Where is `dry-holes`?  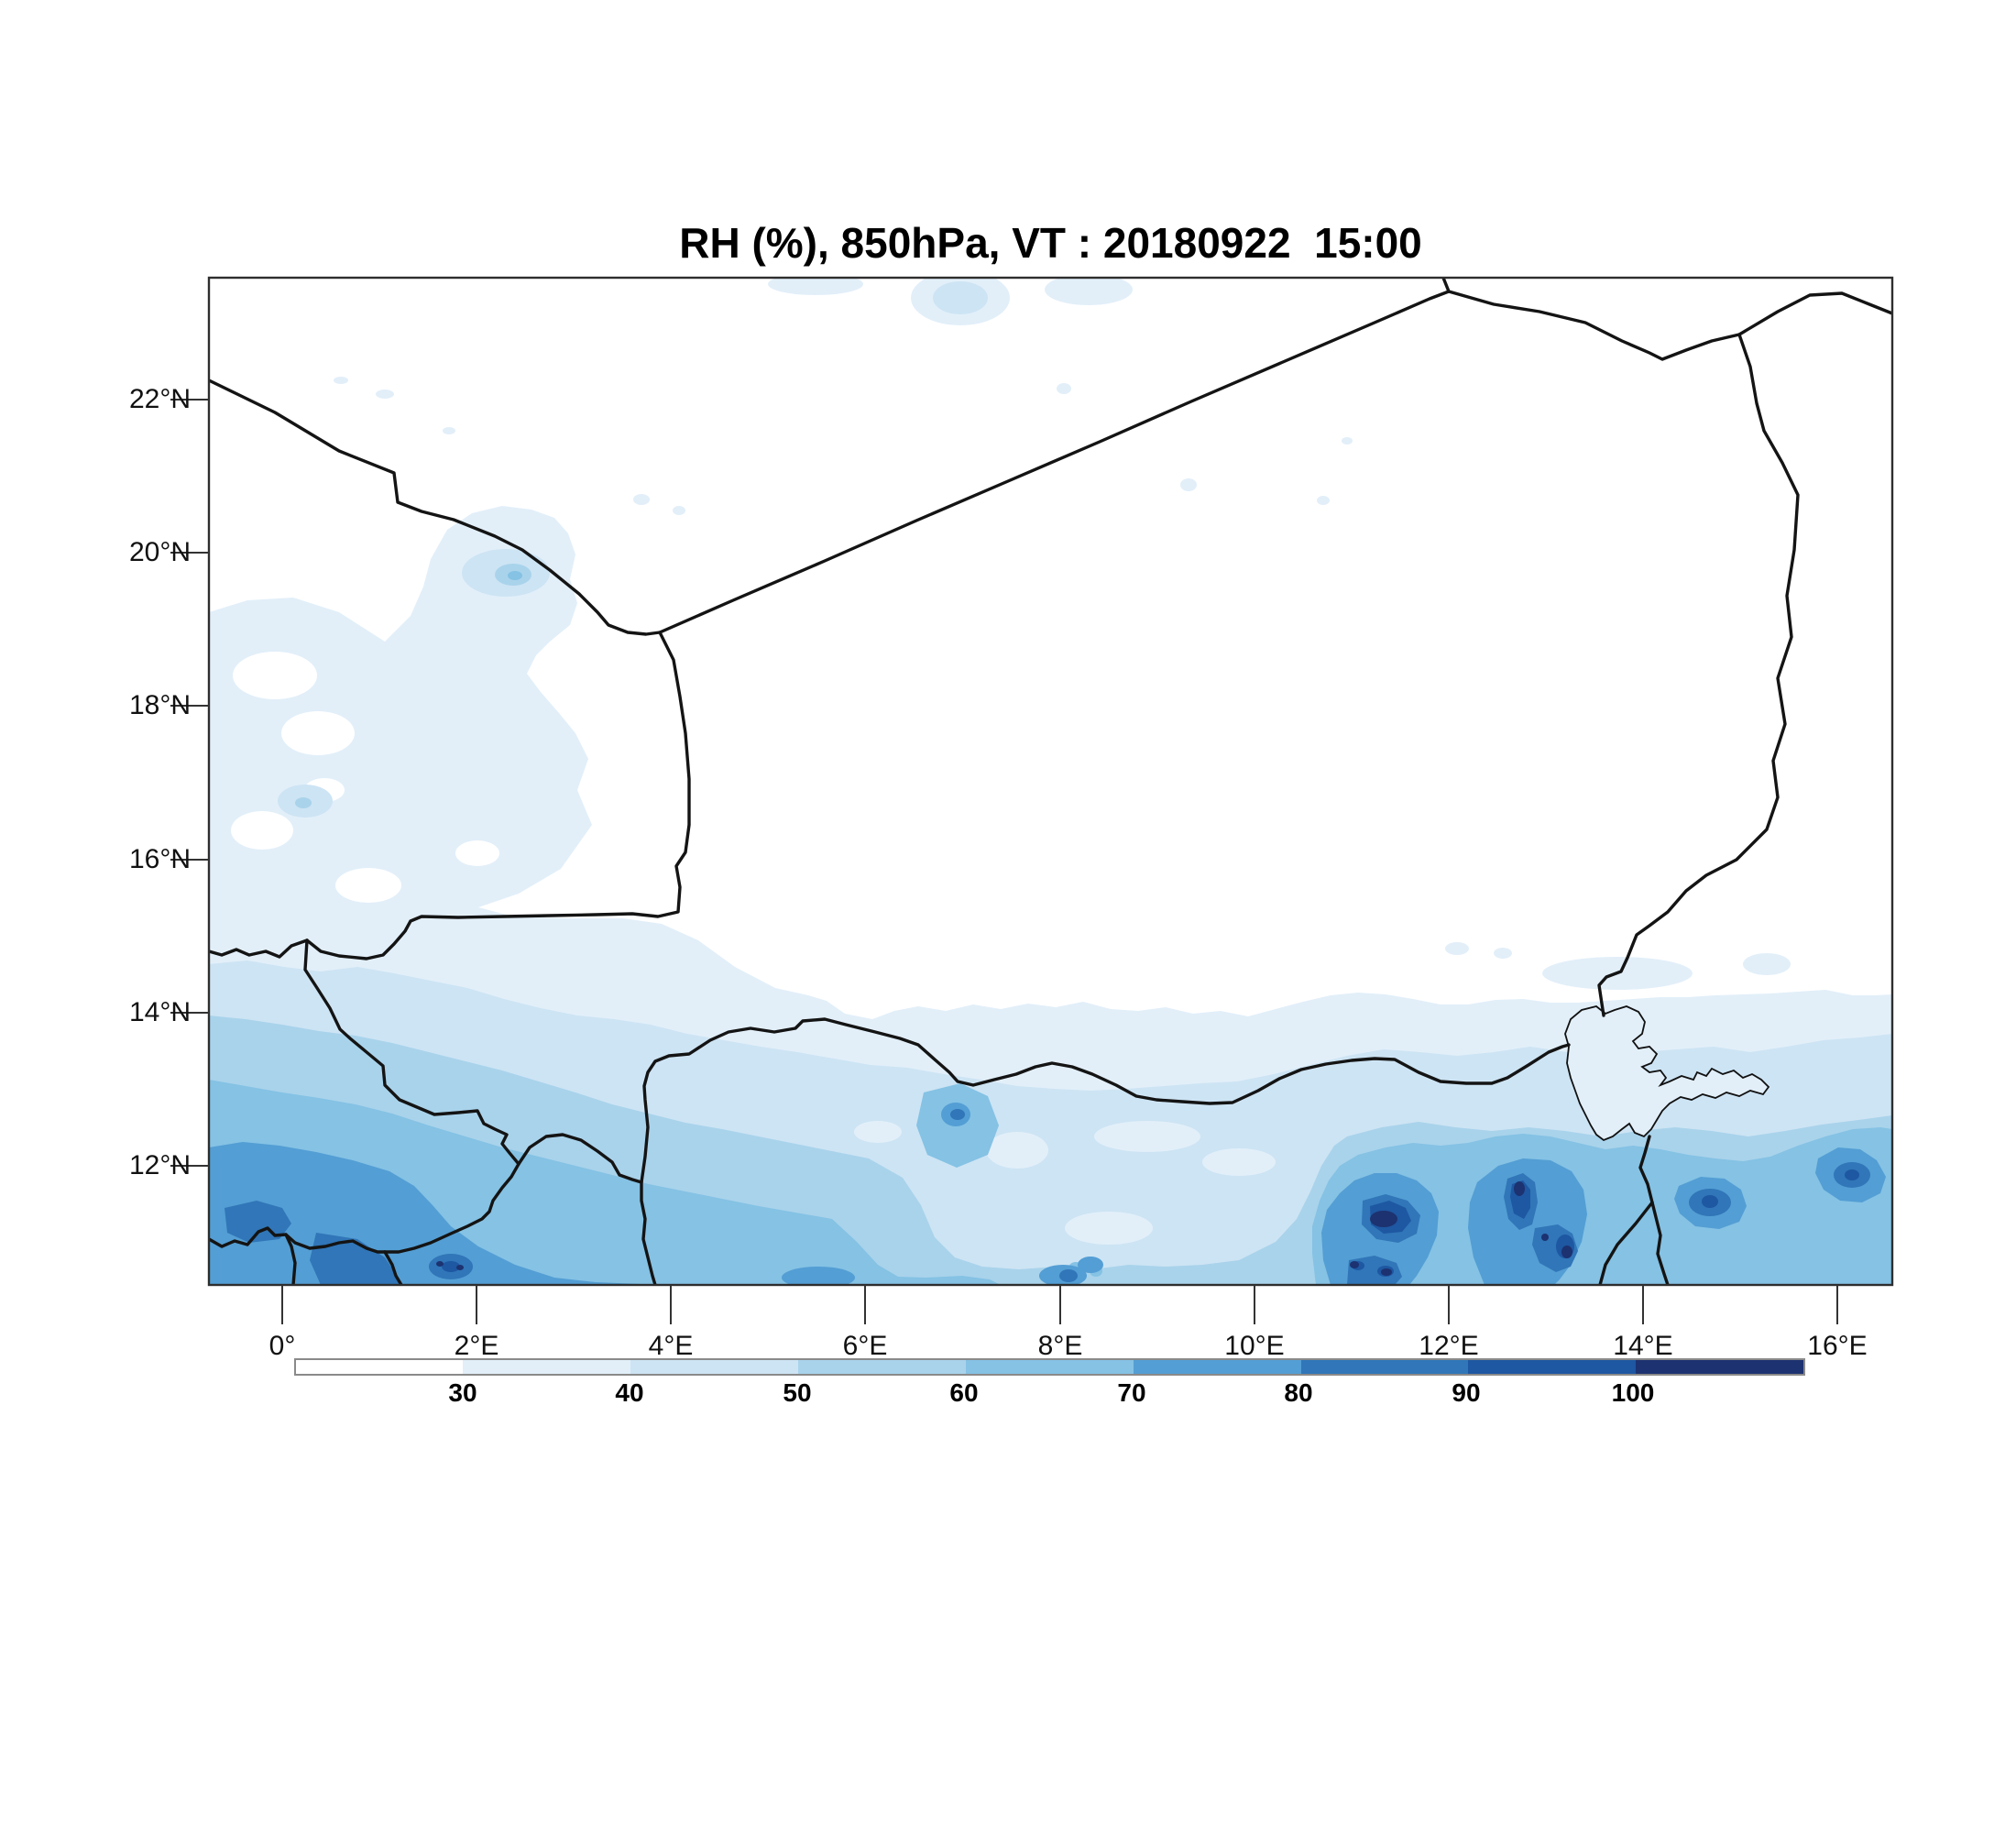
dry-holes is located at coordinates (365, 777).